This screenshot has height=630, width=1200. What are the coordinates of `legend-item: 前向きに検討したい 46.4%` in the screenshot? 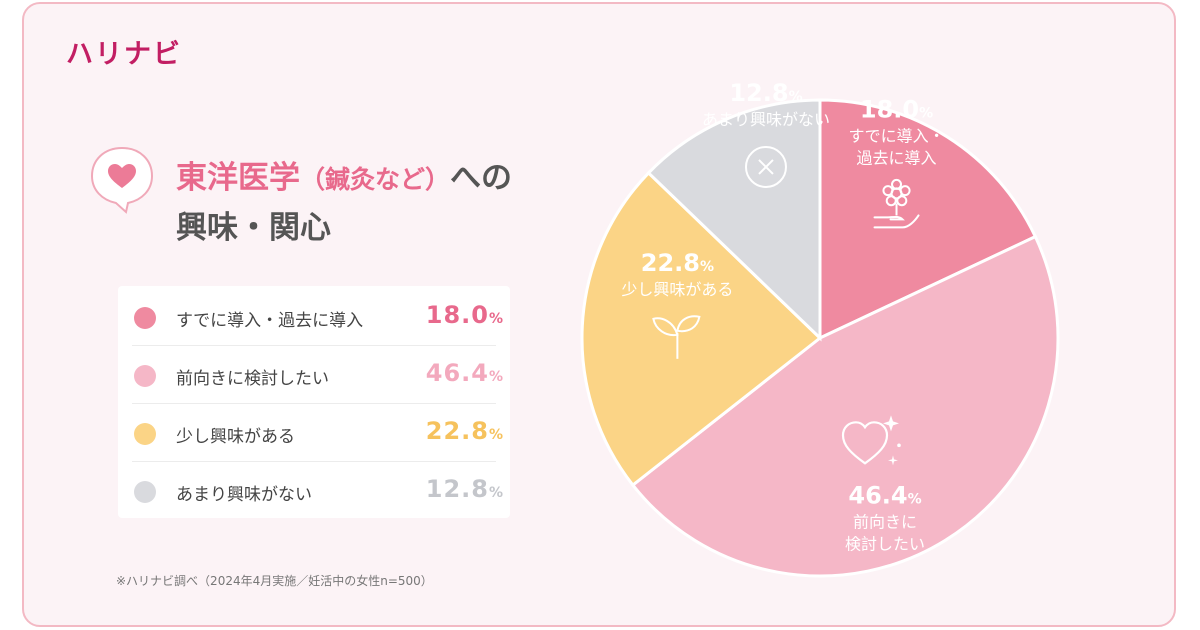 It's located at (314, 375).